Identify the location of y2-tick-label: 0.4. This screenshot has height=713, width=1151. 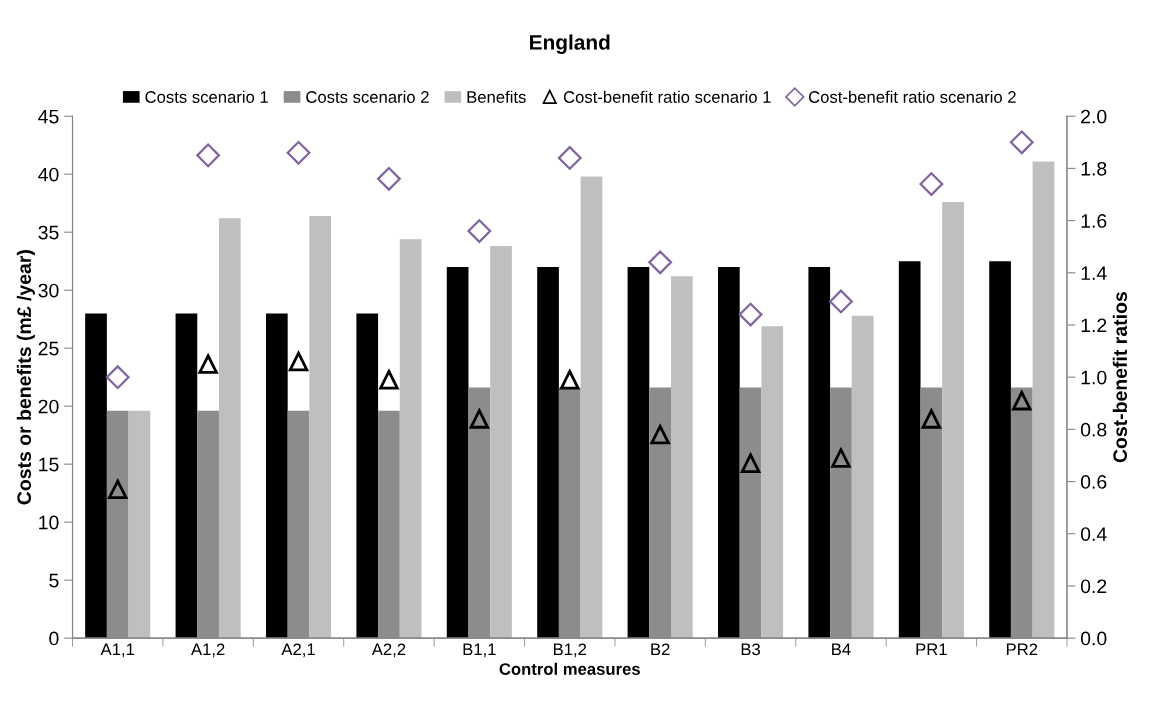
(1093, 534).